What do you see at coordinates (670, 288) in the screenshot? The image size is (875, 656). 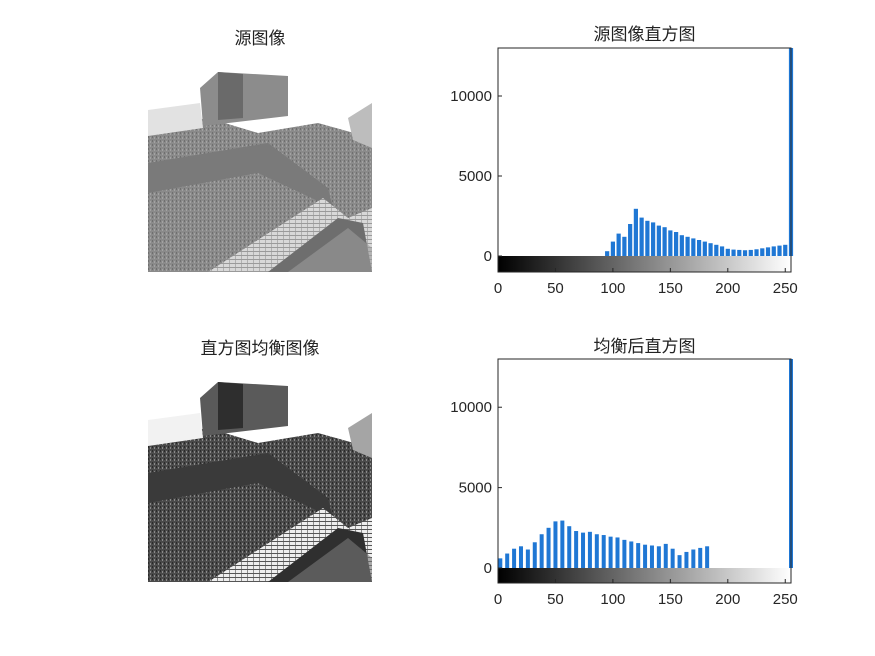 I see `source-hist-x-tick-label: 150` at bounding box center [670, 288].